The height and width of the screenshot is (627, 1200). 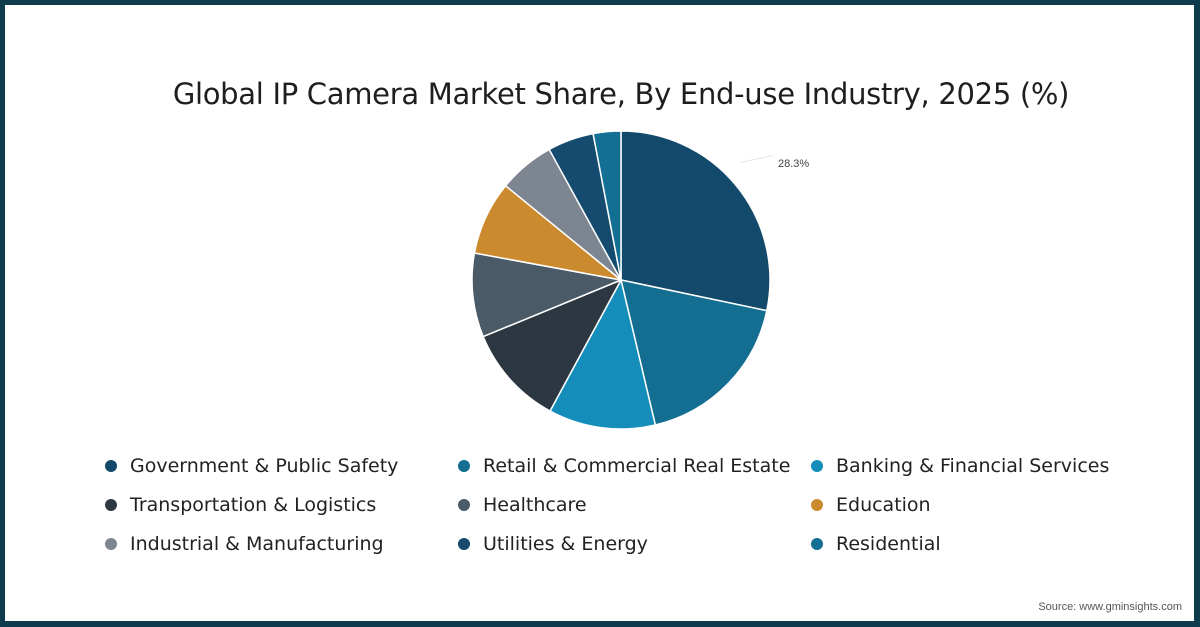 I want to click on legend-item: Government & Public Safety, so click(x=277, y=465).